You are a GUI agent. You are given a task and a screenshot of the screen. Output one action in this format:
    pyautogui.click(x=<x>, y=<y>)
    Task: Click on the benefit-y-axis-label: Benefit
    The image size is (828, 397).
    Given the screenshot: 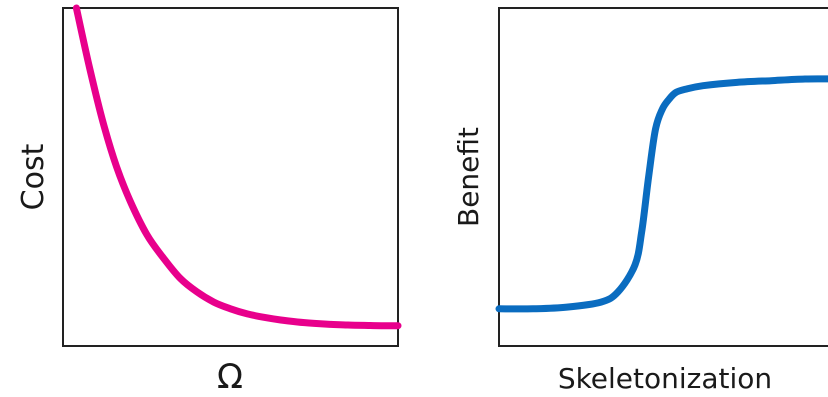 What is the action you would take?
    pyautogui.click(x=468, y=177)
    